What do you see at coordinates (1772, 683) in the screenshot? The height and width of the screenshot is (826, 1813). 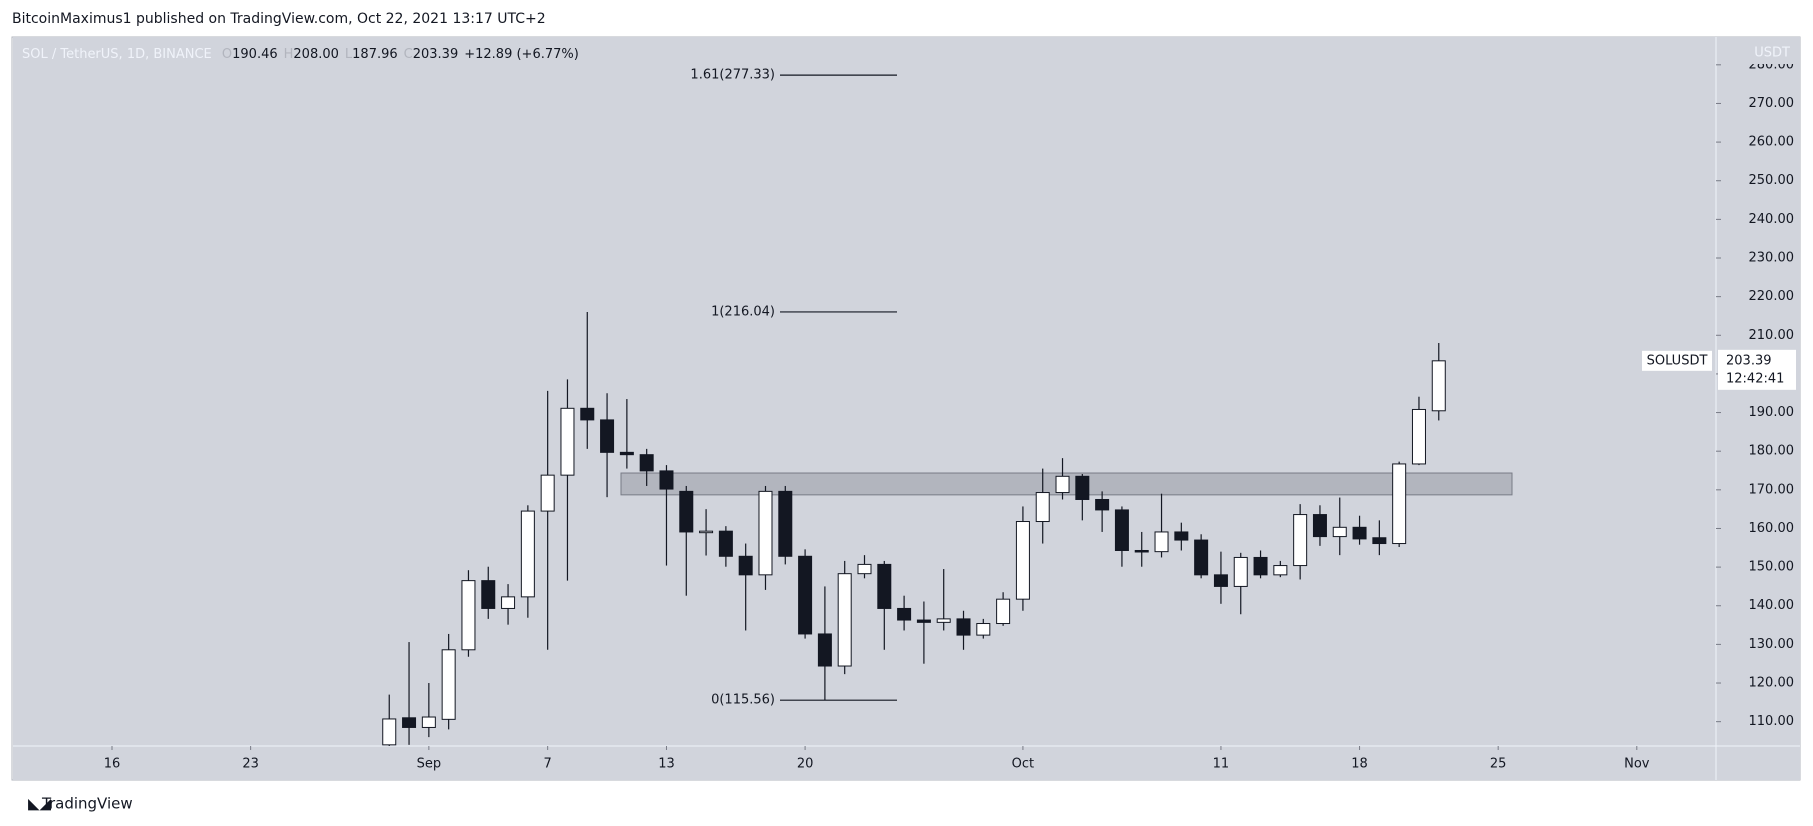 I see `y-tick-label: 120.00` at bounding box center [1772, 683].